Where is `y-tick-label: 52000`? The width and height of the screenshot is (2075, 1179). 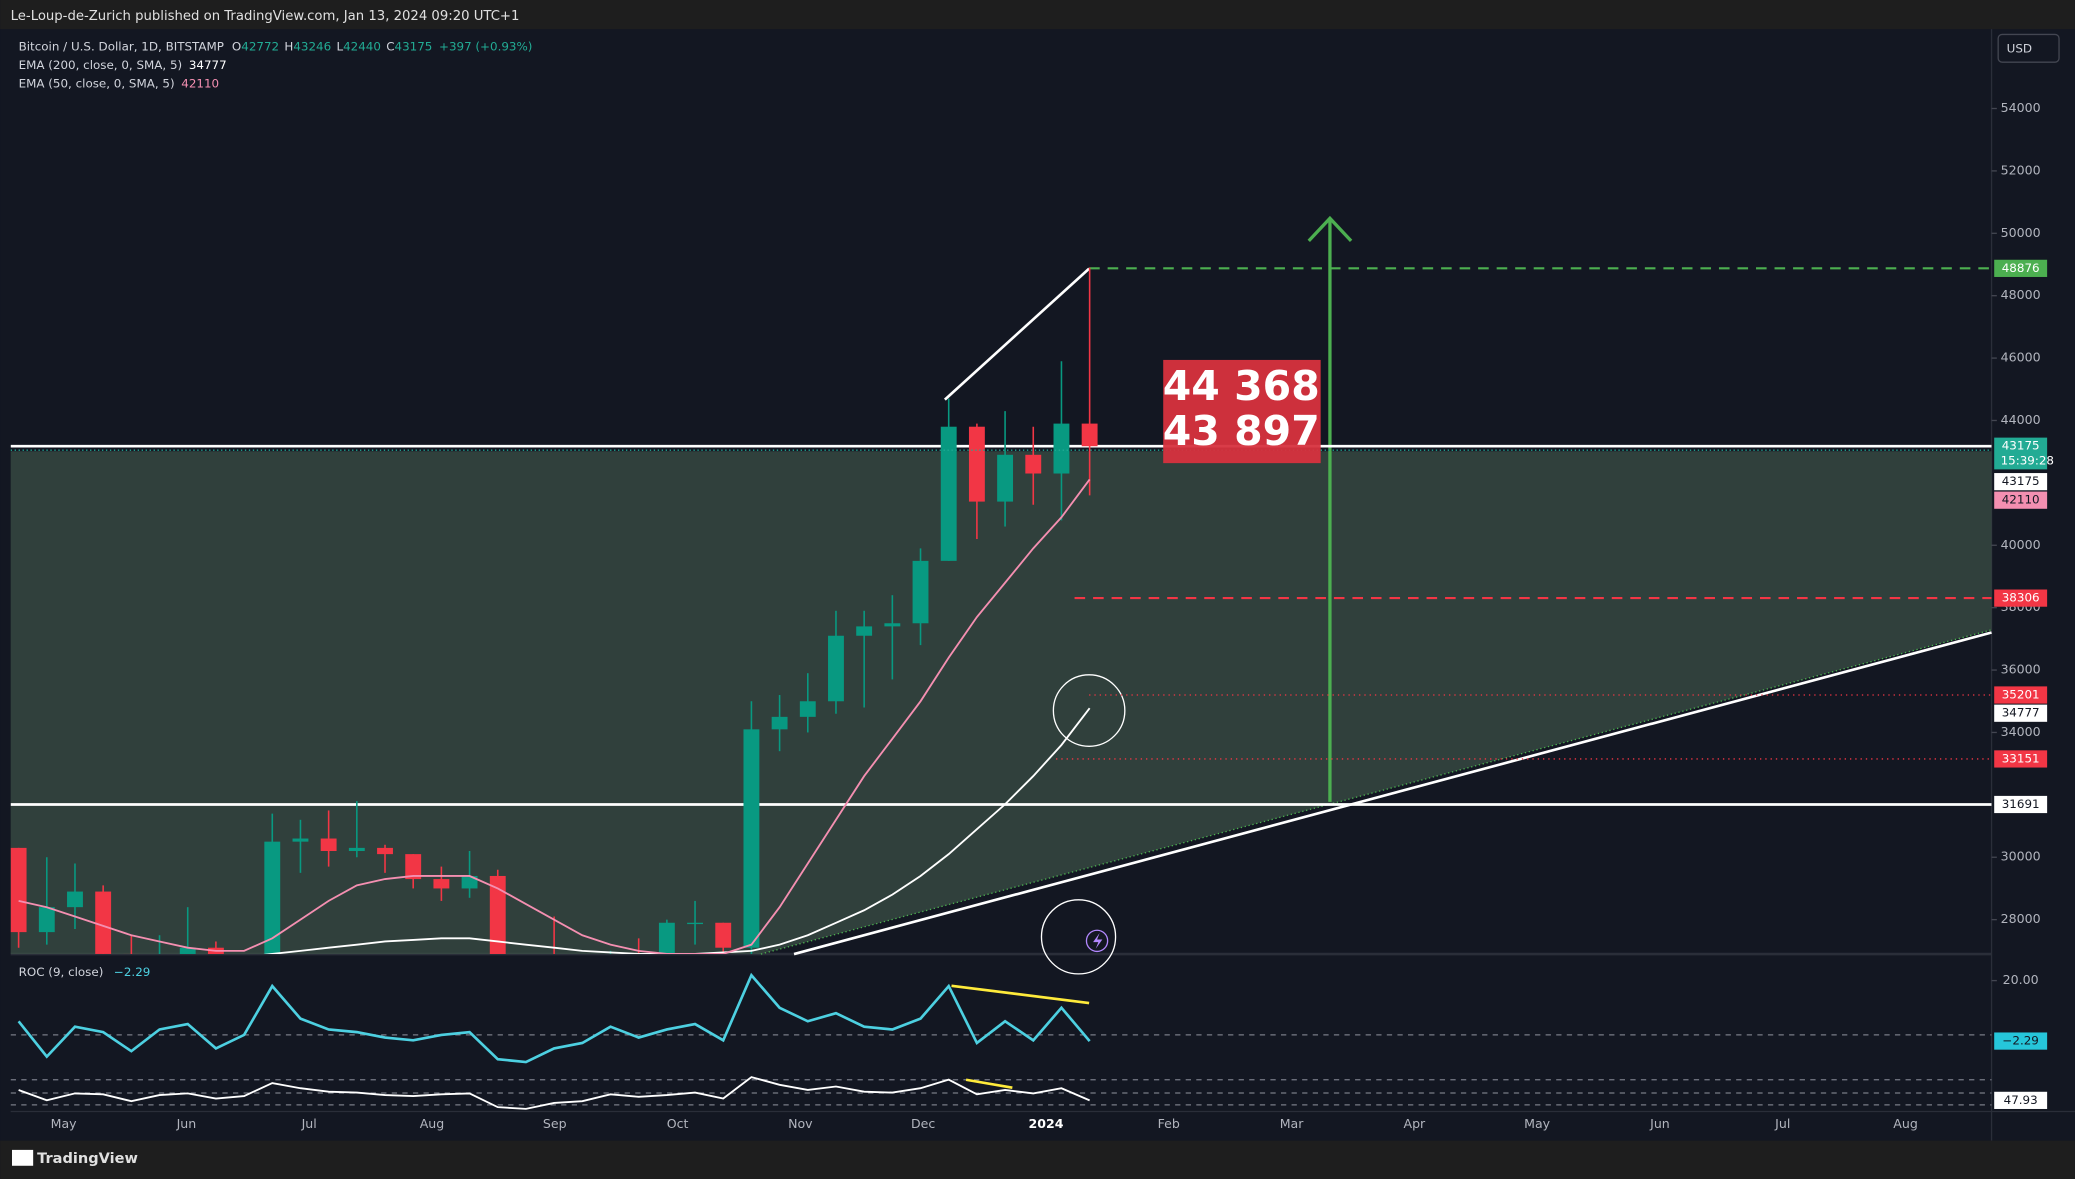
y-tick-label: 52000 is located at coordinates (2021, 169).